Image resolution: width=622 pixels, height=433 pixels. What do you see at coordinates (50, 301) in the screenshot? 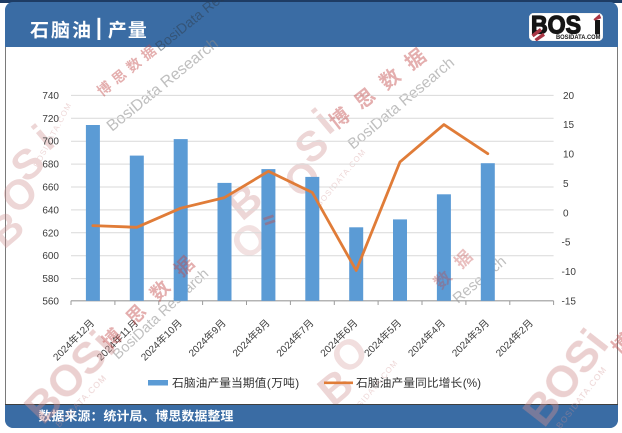
I see `svg-text: 560` at bounding box center [50, 301].